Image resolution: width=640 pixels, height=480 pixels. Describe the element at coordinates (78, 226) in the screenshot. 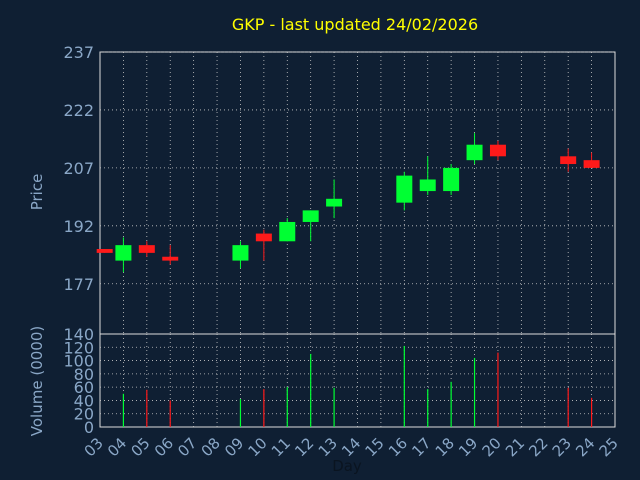

I see `price-y-tick-label: 192` at that location.